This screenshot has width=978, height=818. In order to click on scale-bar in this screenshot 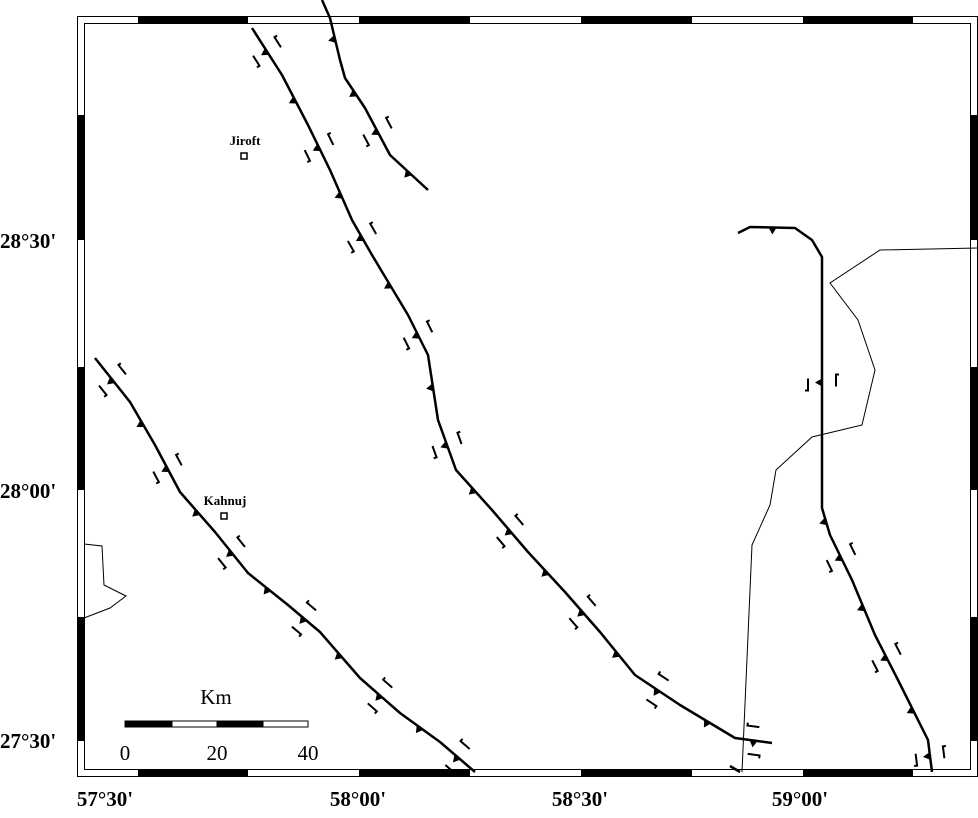, I will do `click(216, 724)`.